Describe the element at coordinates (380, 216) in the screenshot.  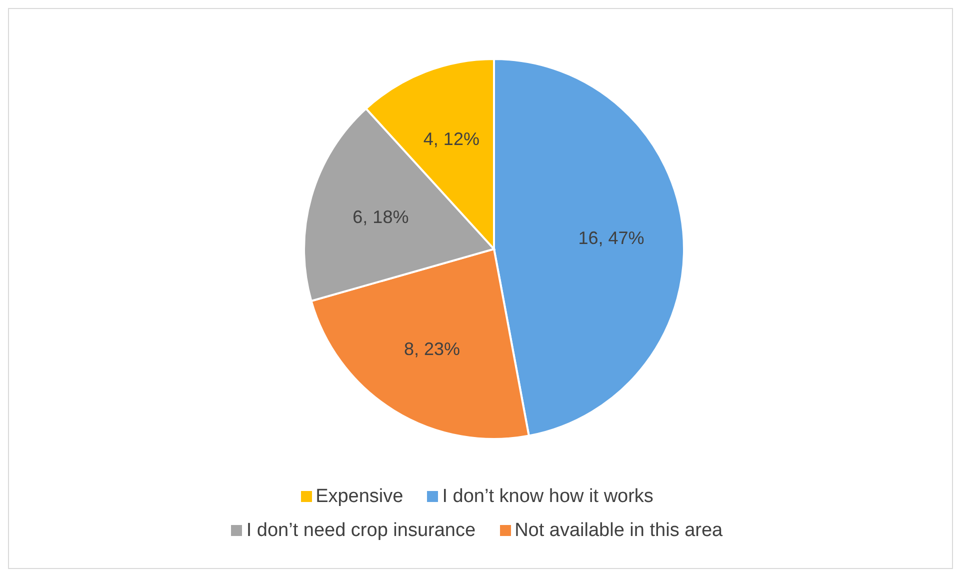
I see `data-label: 6, 18%` at that location.